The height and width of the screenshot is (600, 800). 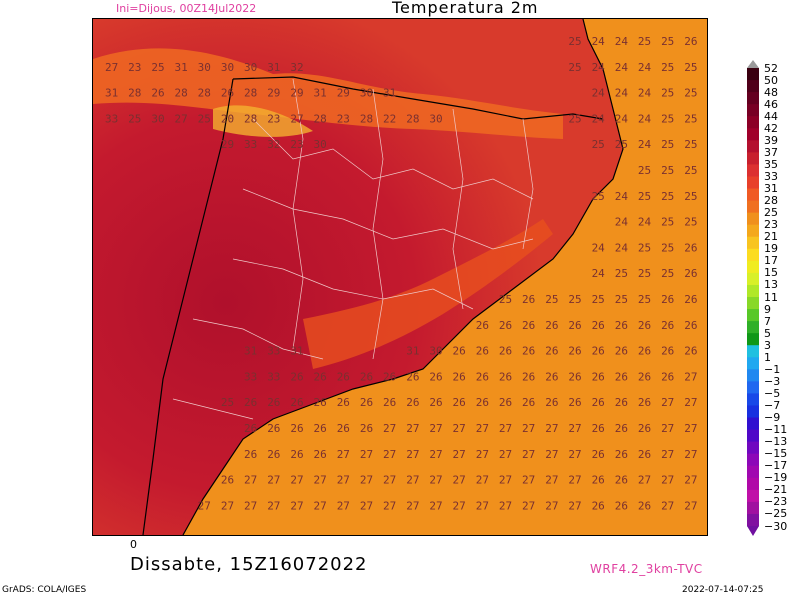 What do you see at coordinates (771, 68) in the screenshot?
I see `scale-tick-label: 52` at bounding box center [771, 68].